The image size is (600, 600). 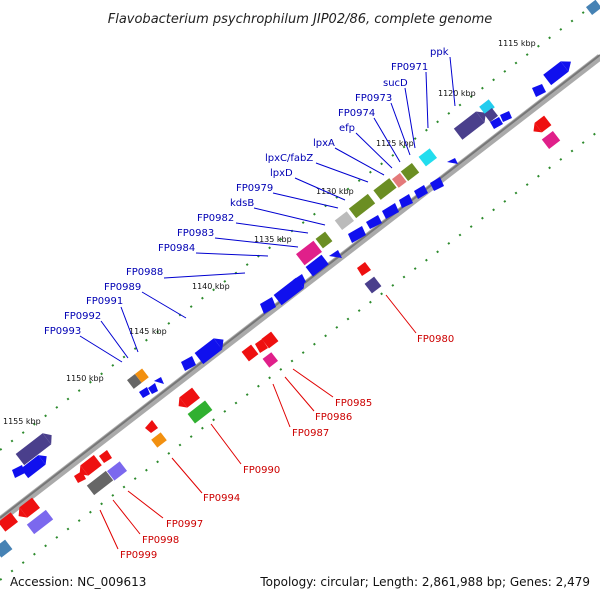 I want to click on gene-label: FP0982, so click(x=215, y=218).